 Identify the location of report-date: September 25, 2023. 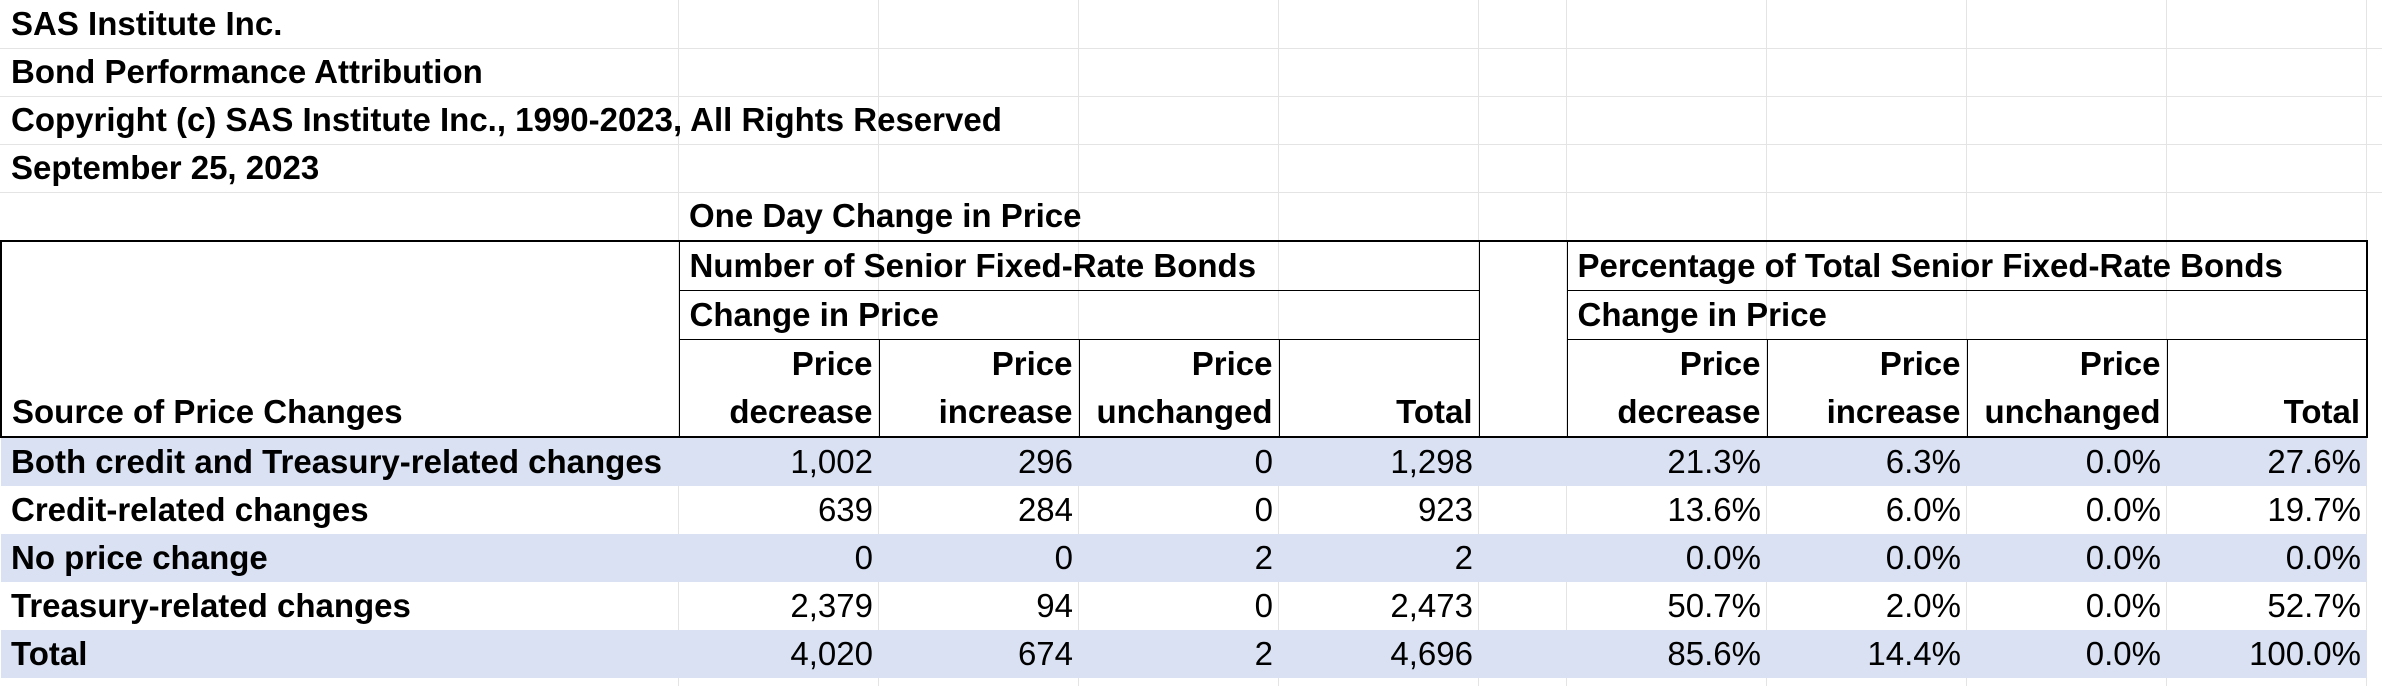
(165, 167).